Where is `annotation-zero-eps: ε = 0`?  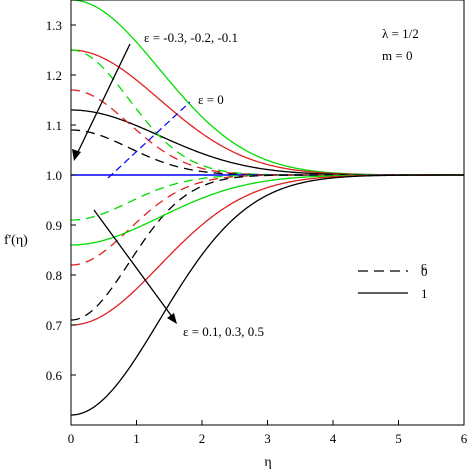 annotation-zero-eps: ε = 0 is located at coordinates (211, 99).